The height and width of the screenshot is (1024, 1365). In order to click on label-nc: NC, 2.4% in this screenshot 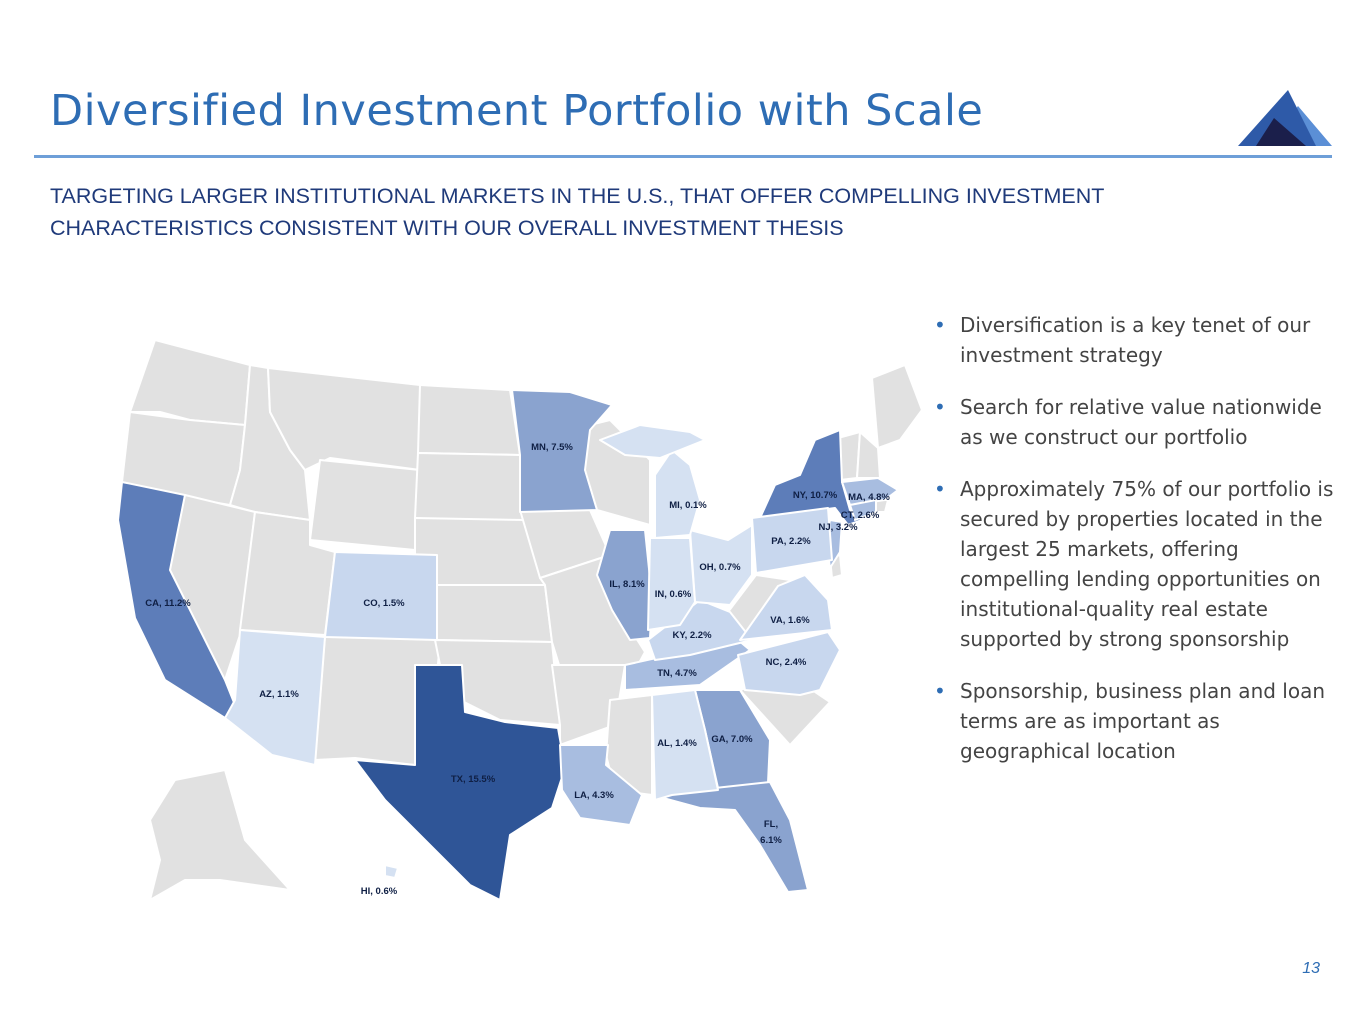, I will do `click(786, 662)`.